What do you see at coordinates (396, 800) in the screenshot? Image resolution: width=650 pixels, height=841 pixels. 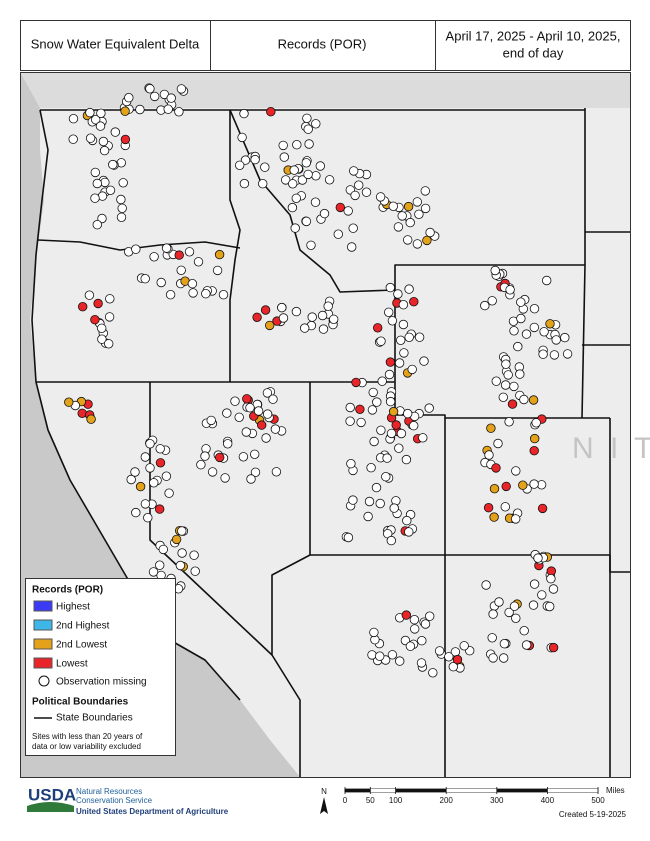 I see `scale-label: 100` at bounding box center [396, 800].